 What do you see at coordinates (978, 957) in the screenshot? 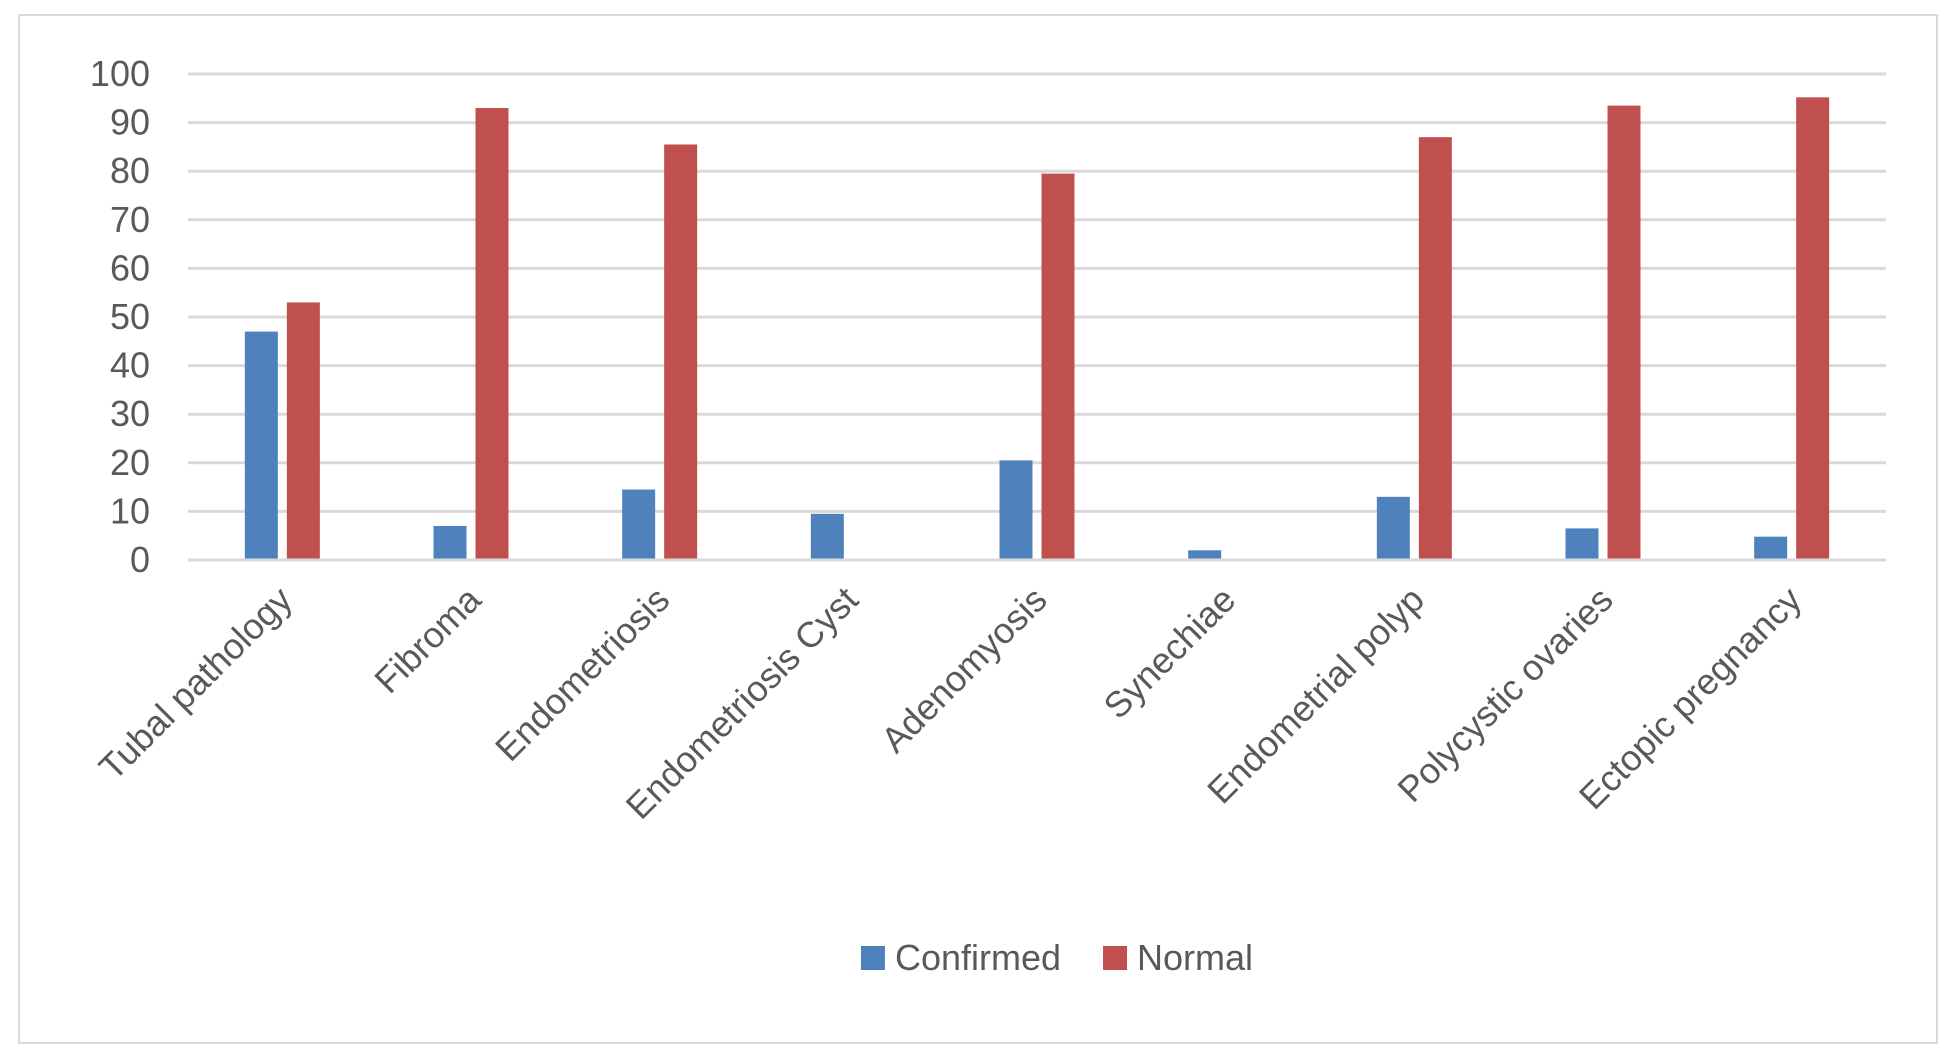
I see `legend-label: Confirmed` at bounding box center [978, 957].